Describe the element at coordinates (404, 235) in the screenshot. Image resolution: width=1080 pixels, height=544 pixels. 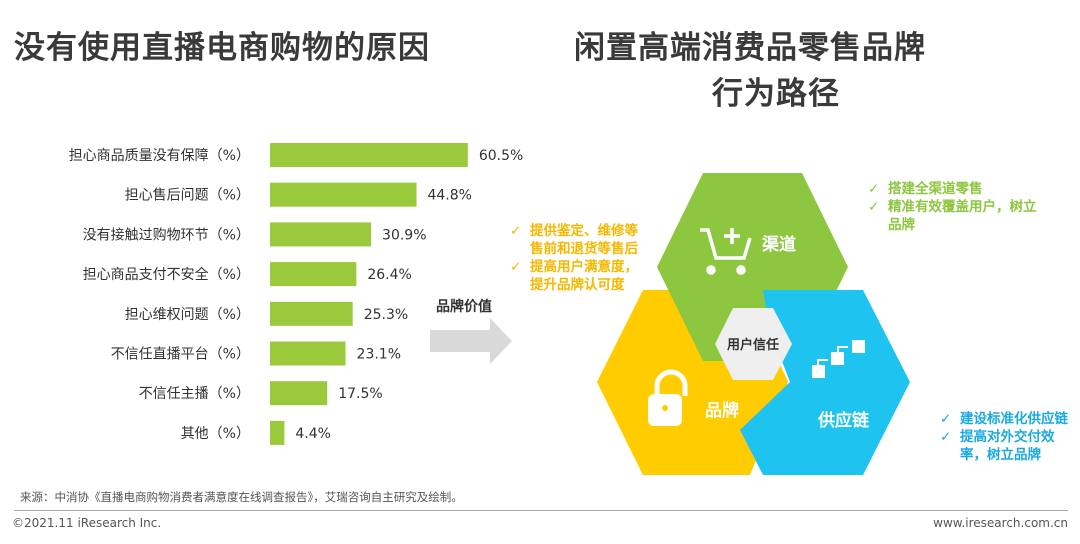
I see `data-label: 30.9%` at that location.